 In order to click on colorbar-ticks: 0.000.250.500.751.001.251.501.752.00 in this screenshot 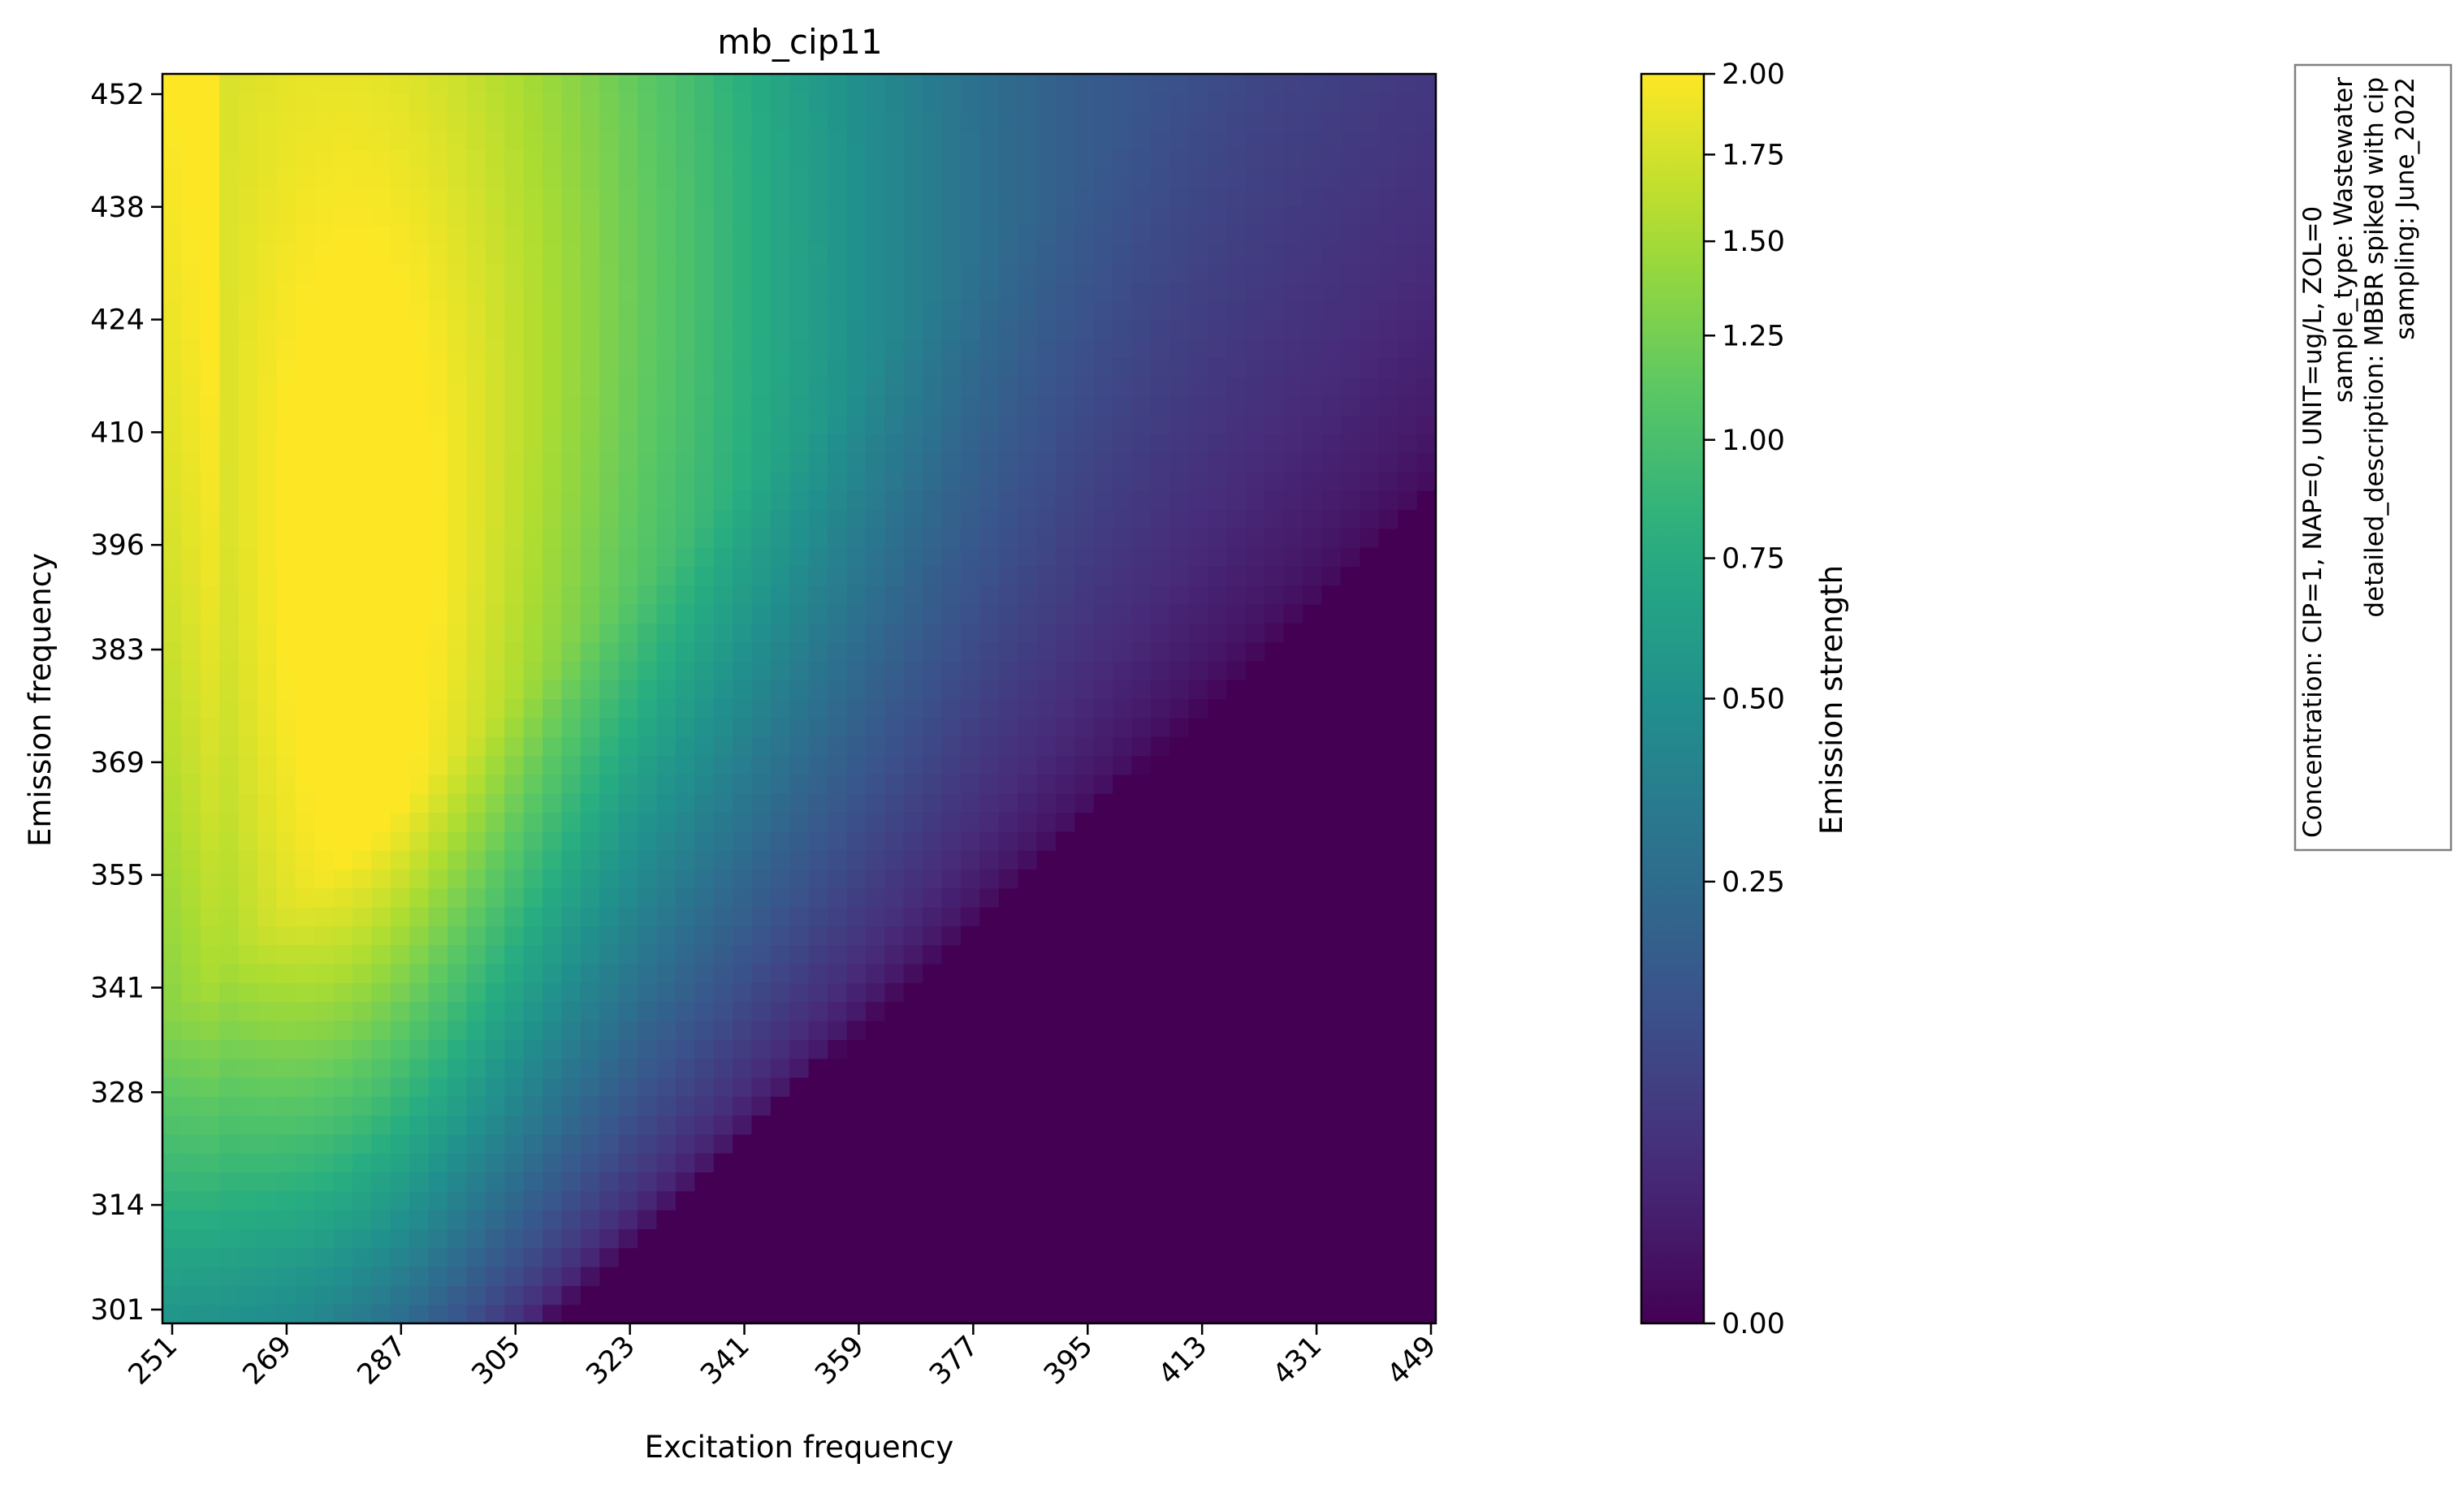, I will do `click(1744, 699)`.